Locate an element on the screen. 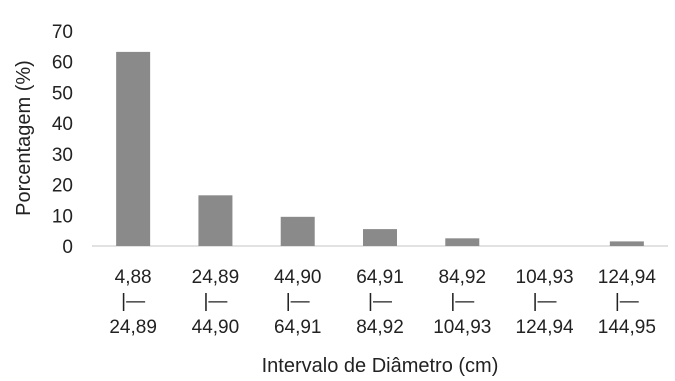 Image resolution: width=675 pixels, height=381 pixels. y-tick-label: 70 is located at coordinates (62, 32).